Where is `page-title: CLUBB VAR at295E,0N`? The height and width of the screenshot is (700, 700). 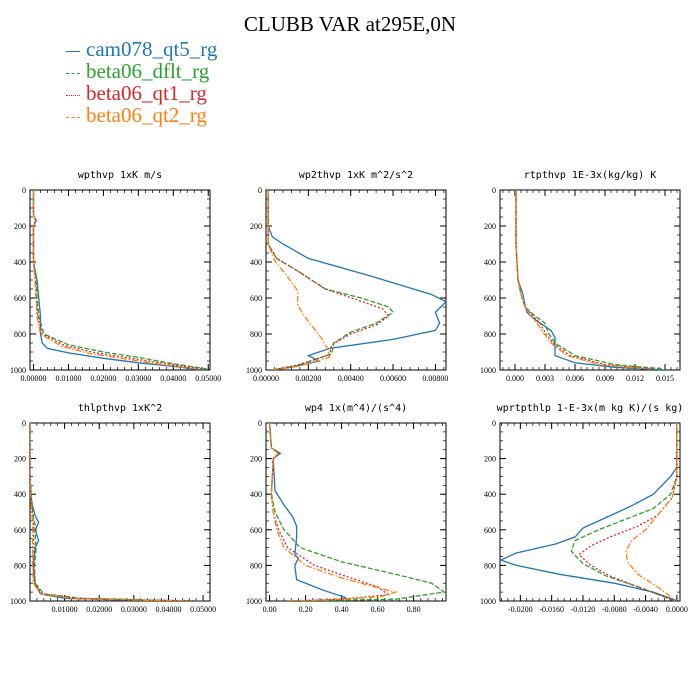 page-title: CLUBB VAR at295E,0N is located at coordinates (350, 24).